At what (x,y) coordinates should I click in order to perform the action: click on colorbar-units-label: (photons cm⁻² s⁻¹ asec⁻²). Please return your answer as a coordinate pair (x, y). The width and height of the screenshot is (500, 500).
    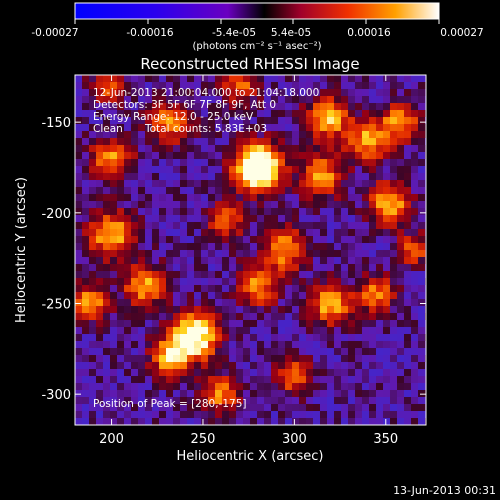
    Looking at the image, I should click on (256, 46).